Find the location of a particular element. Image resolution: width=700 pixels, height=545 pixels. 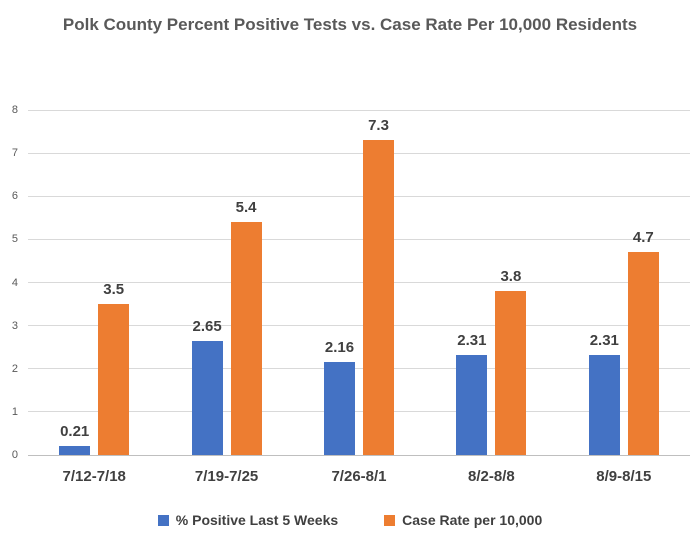

x-axis-line is located at coordinates (359, 455).